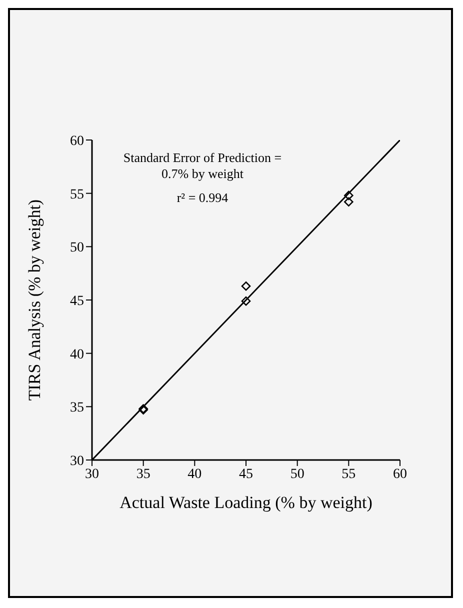 This screenshot has width=463, height=608. What do you see at coordinates (202, 166) in the screenshot?
I see `annotation: Standard Error of Prediction = 0.7% by weight` at bounding box center [202, 166].